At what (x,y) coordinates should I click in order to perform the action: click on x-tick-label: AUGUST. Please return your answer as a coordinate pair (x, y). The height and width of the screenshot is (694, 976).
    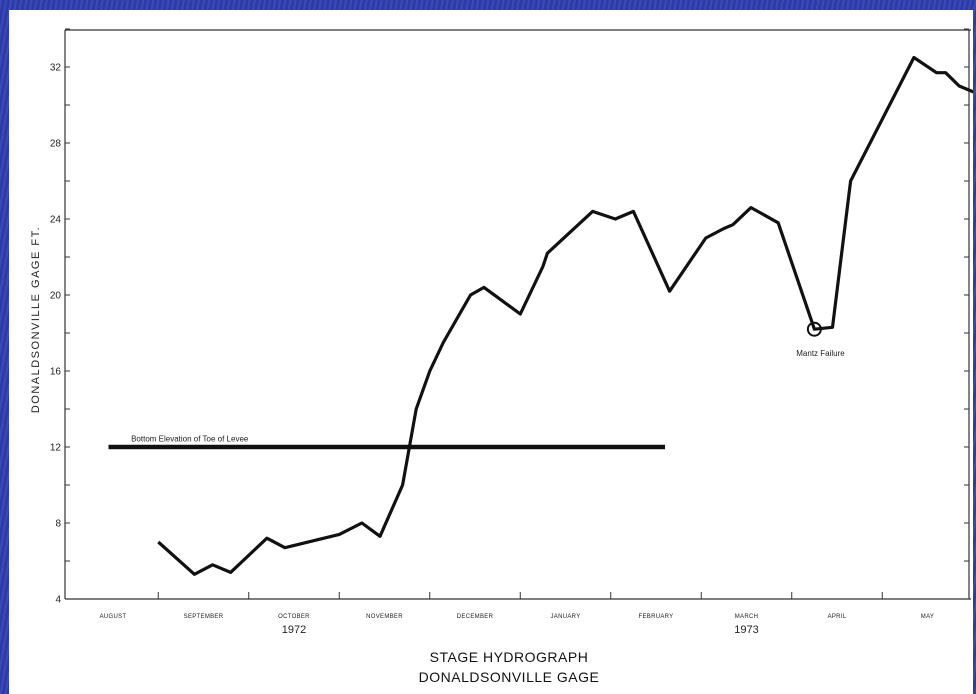
    Looking at the image, I should click on (113, 617).